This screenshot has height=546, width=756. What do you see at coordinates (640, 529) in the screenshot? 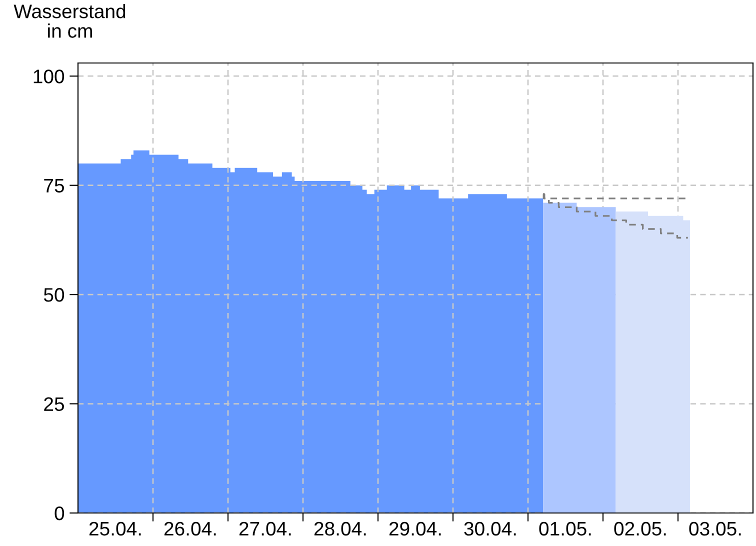
I see `x-tick-label: 02.05.` at bounding box center [640, 529].